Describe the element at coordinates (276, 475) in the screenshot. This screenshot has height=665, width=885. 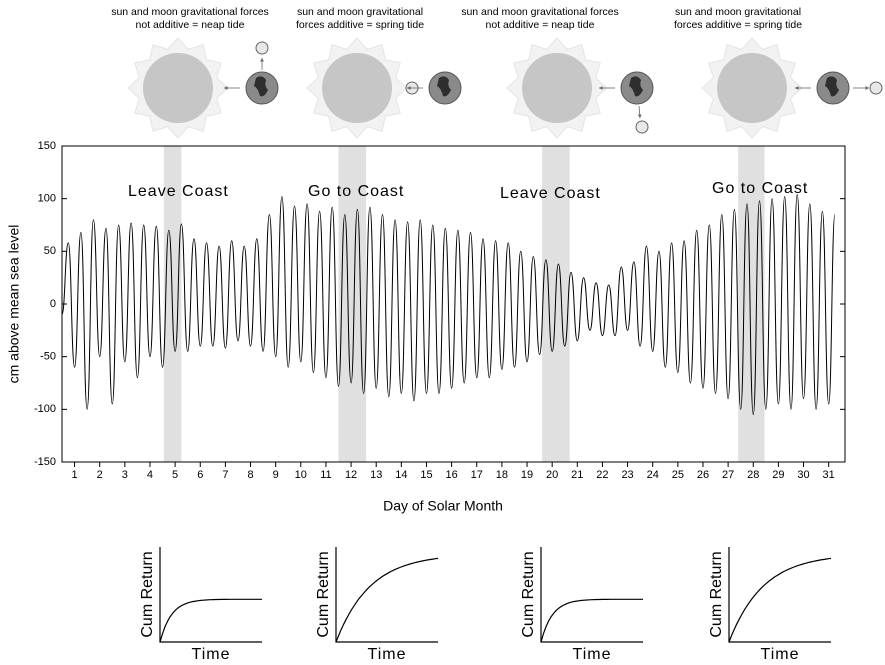
I see `x-tick-label: 9` at that location.